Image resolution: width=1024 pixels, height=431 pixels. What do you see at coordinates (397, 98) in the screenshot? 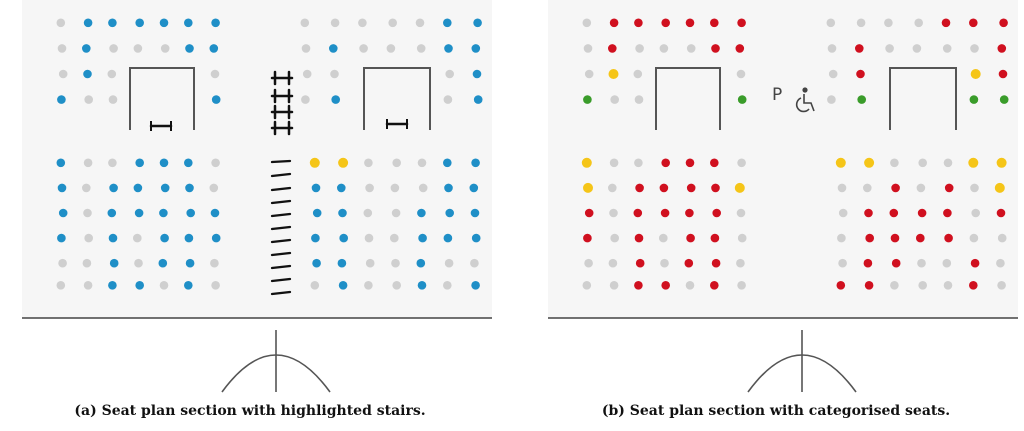
I see `vomitory-entrance-right` at bounding box center [397, 98].